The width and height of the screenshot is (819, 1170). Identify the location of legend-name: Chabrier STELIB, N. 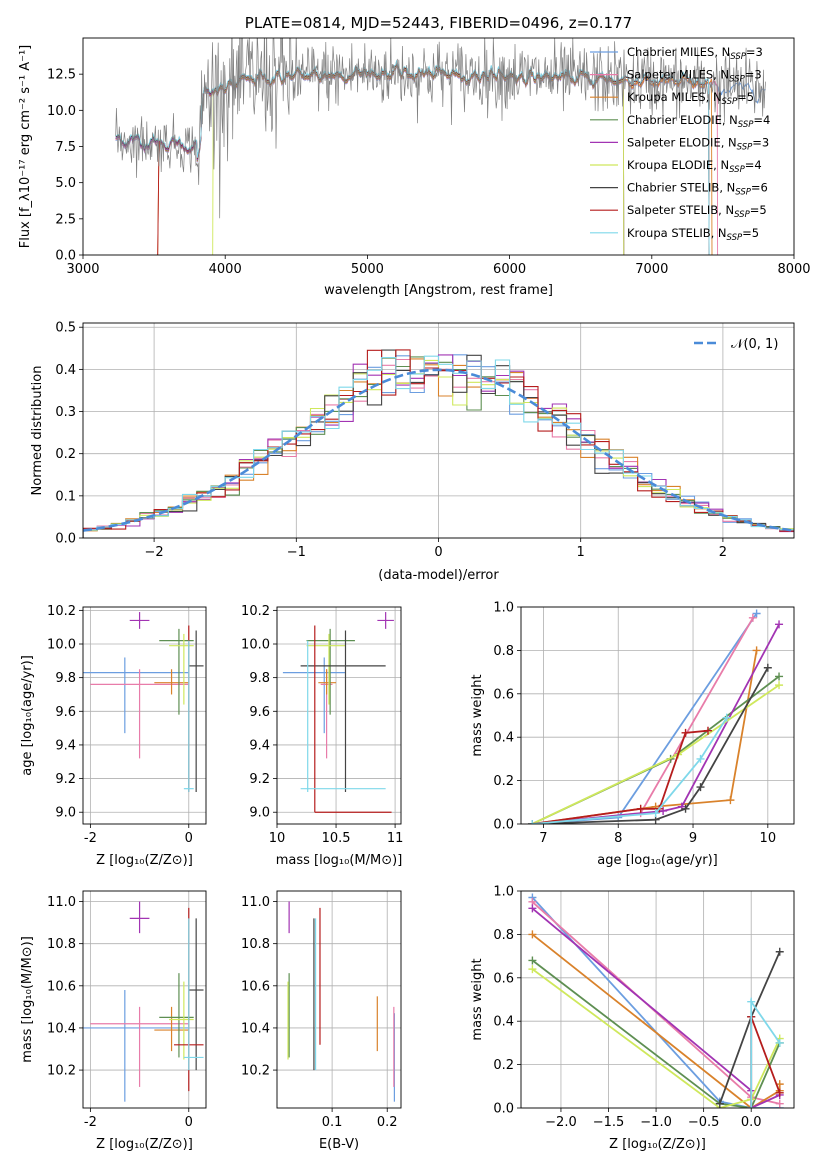
(681, 188).